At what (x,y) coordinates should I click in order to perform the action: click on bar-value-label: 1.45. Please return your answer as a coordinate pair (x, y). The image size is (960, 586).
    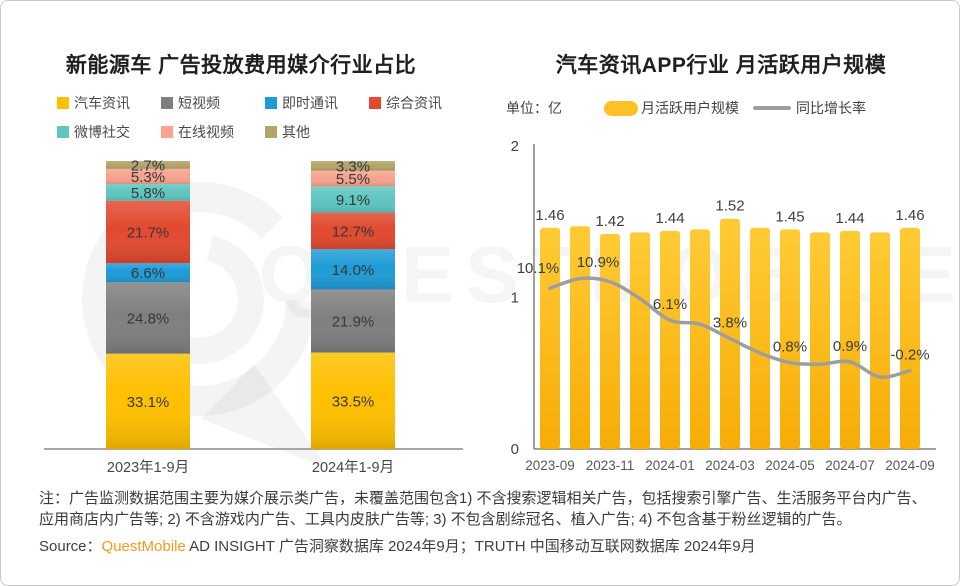
    Looking at the image, I should click on (789, 216).